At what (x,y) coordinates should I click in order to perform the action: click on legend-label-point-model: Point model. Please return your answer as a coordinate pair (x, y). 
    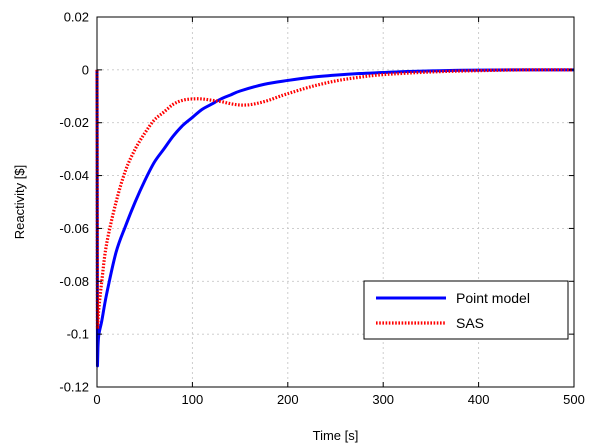
    Looking at the image, I should click on (493, 298).